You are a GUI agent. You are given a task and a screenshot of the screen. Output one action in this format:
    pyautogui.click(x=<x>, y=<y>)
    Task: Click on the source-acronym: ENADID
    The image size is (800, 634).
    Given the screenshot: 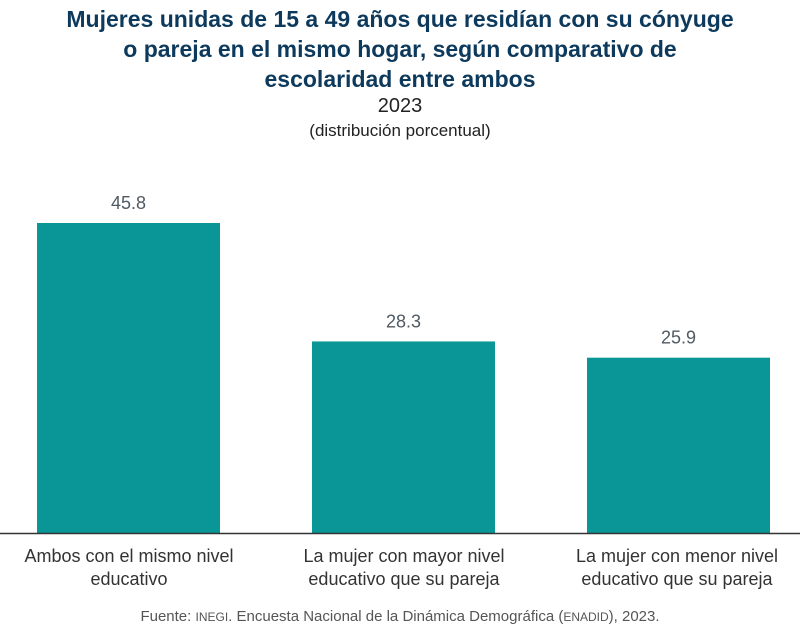 What is the action you would take?
    pyautogui.click(x=586, y=617)
    